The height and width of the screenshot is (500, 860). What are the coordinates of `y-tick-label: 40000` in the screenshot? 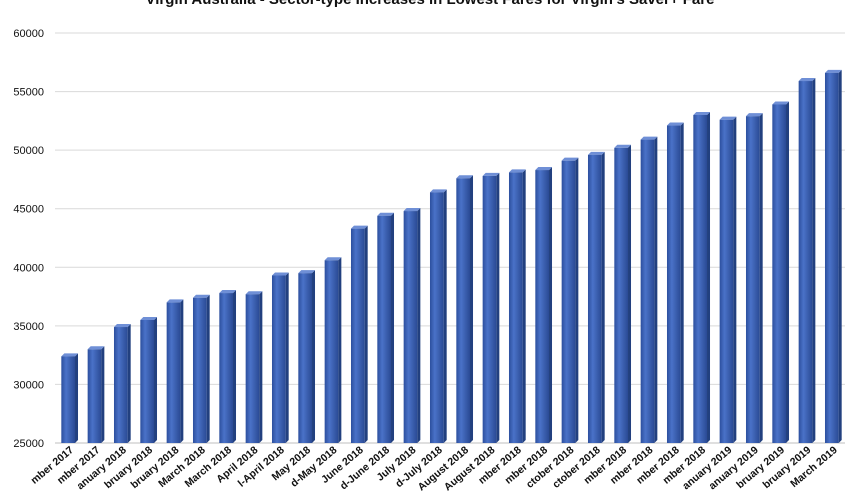 It's located at (28, 268).